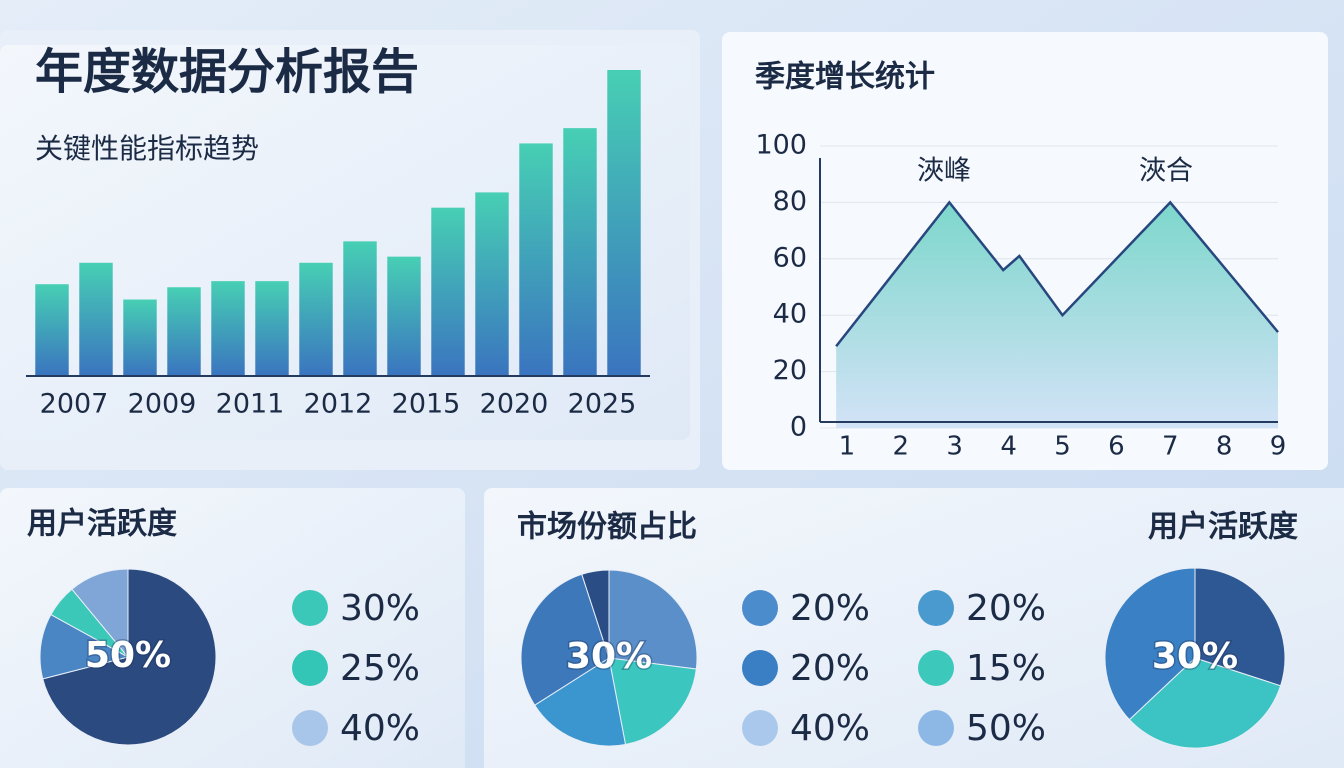  What do you see at coordinates (250, 404) in the screenshot?
I see `x-tick-label: 2011` at bounding box center [250, 404].